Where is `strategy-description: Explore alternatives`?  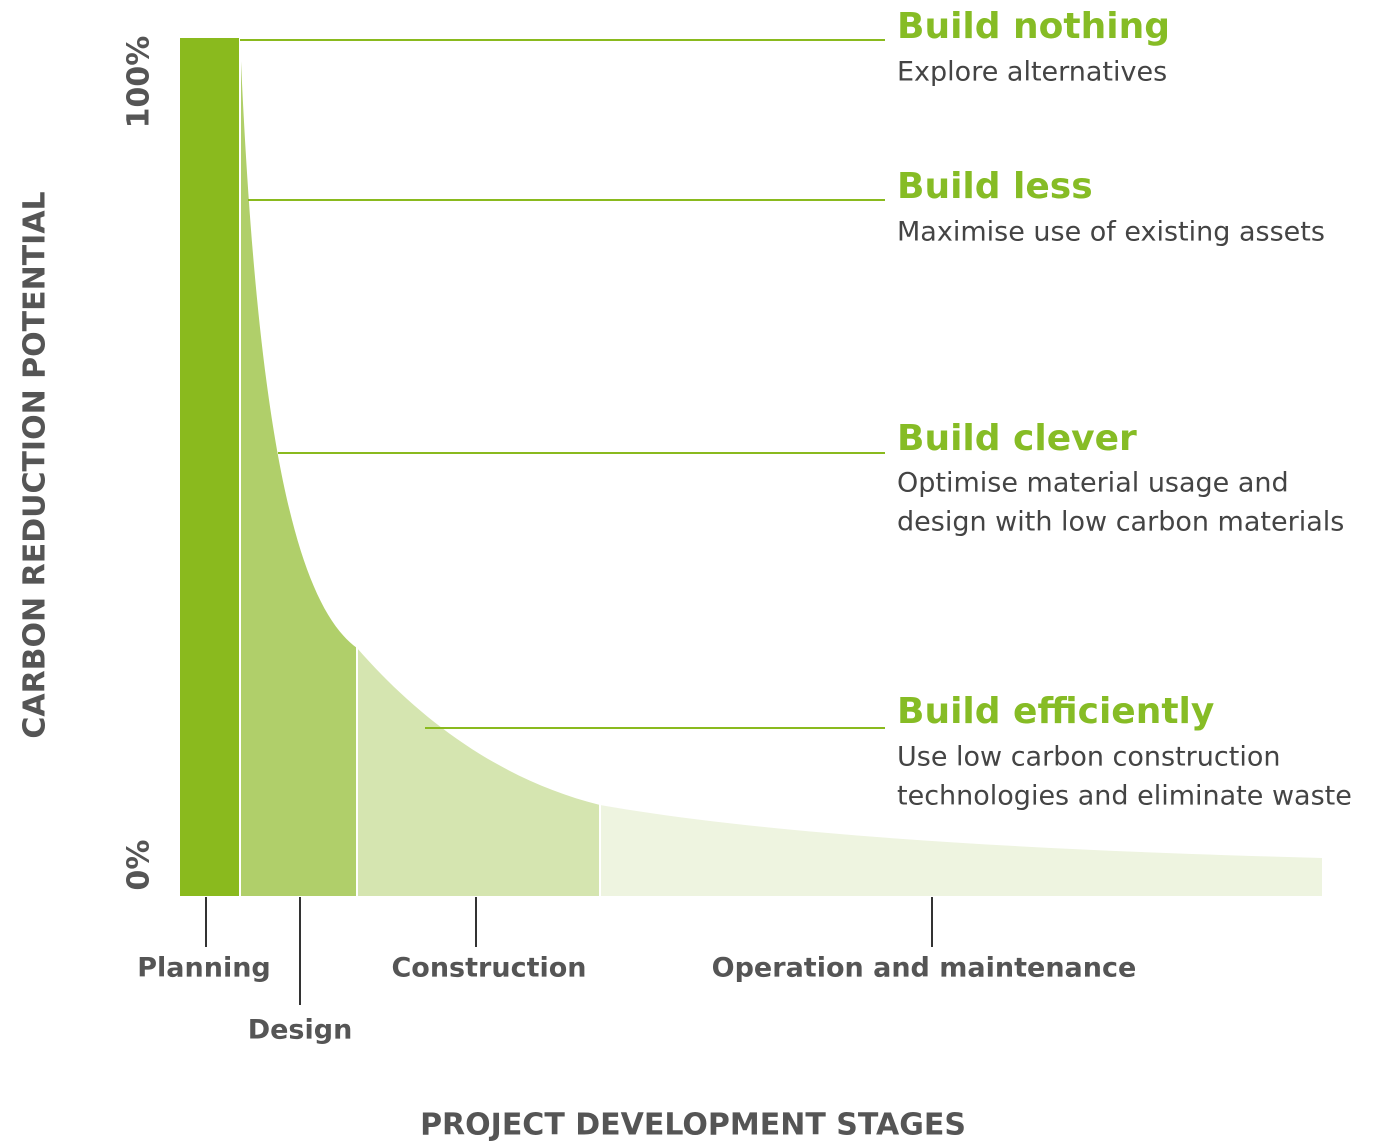 strategy-description: Explore alternatives is located at coordinates (1032, 72).